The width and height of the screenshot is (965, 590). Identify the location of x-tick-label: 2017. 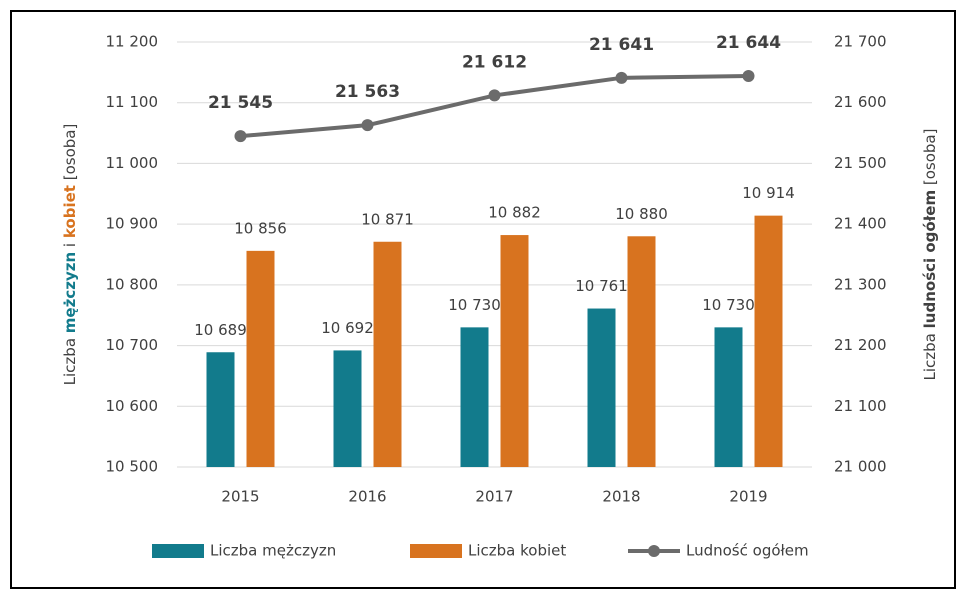
(494, 497).